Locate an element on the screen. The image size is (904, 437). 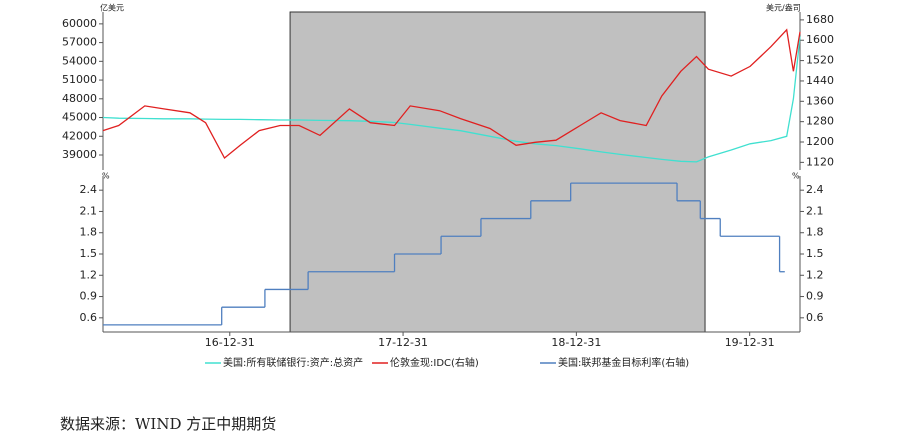
y-tick-label: 45000 is located at coordinates (79, 117).